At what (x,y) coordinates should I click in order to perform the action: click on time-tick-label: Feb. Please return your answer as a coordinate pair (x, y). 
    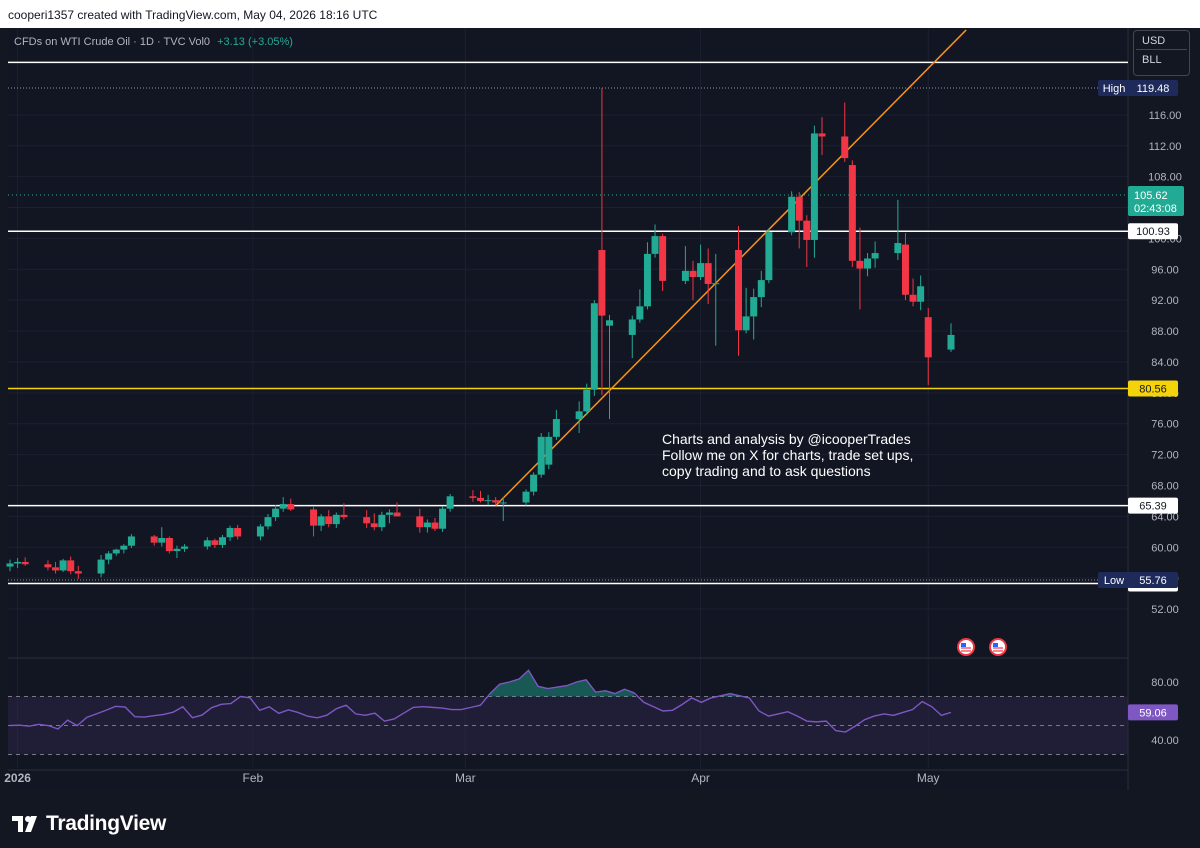
    Looking at the image, I should click on (252, 778).